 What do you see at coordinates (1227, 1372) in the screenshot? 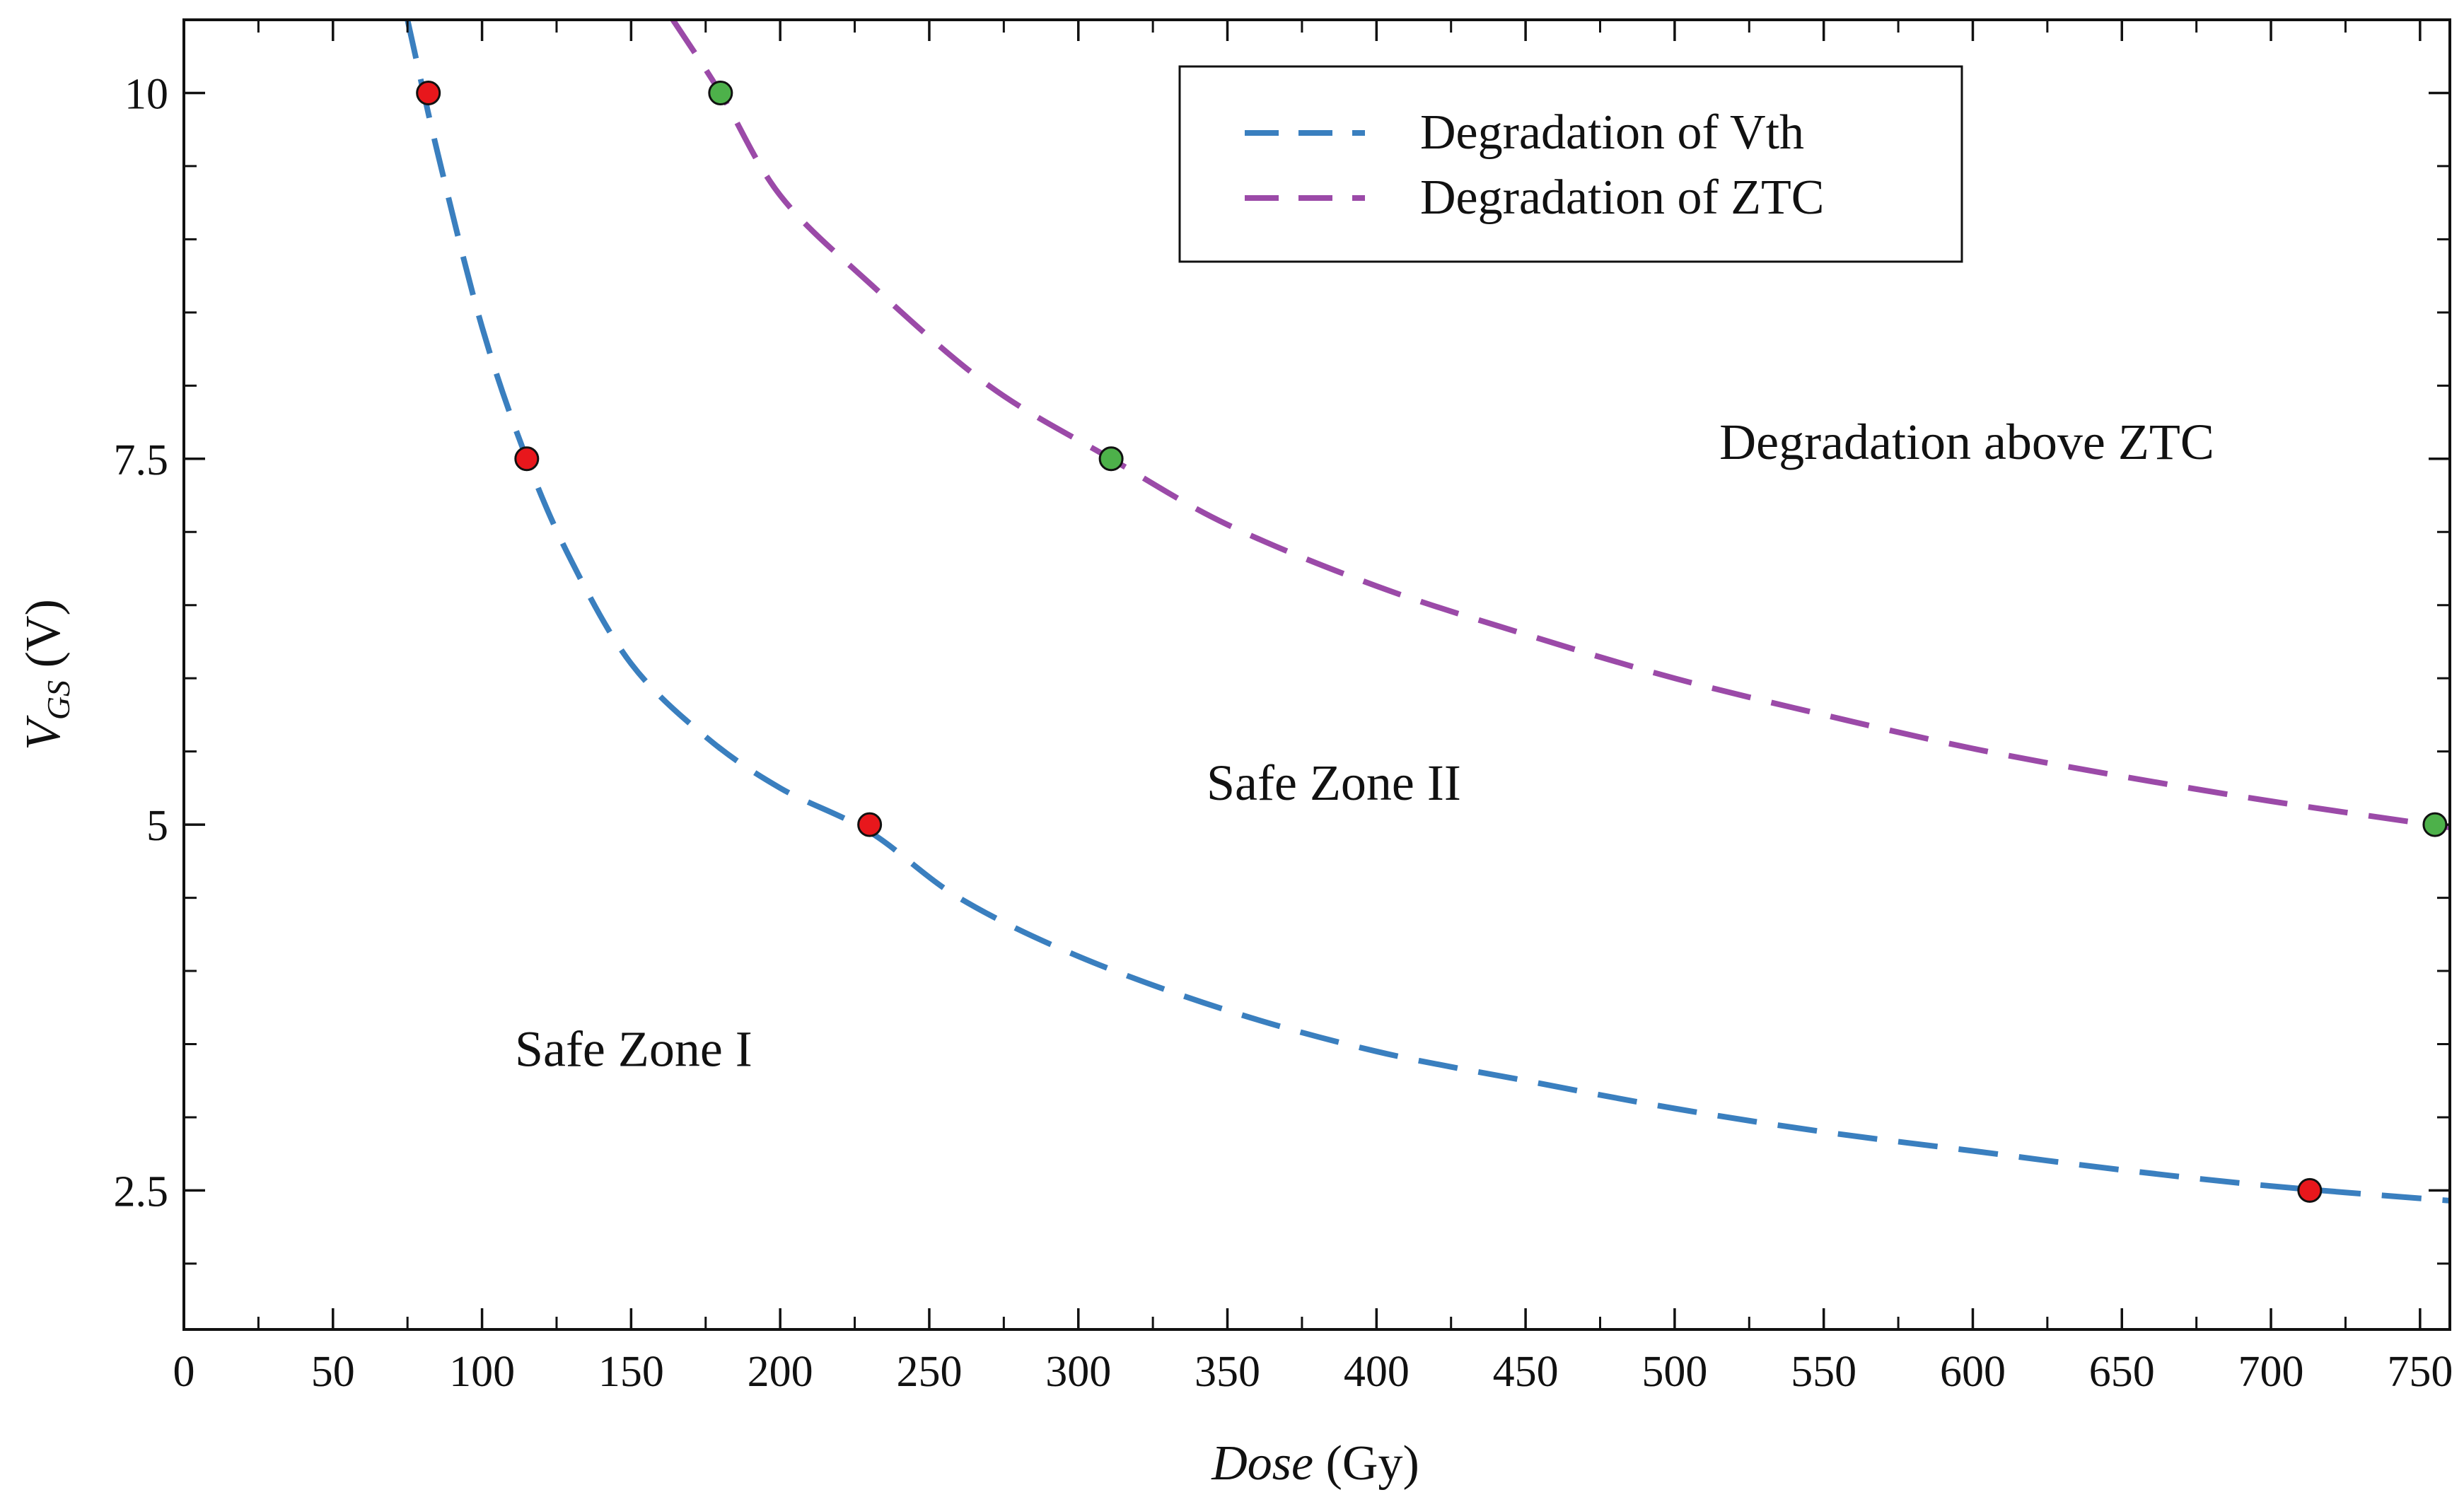
I see `x-tick-label: 350` at bounding box center [1227, 1372].